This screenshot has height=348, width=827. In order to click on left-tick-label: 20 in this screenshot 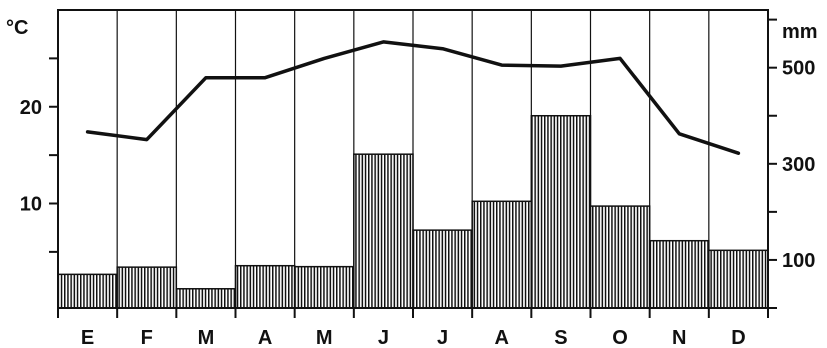, I will do `click(31, 108)`.